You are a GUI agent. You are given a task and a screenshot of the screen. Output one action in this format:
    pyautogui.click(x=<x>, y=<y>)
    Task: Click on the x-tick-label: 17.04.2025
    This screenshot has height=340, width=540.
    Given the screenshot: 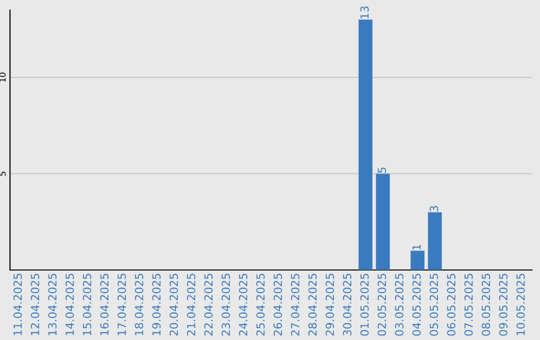 What is the action you would take?
    pyautogui.click(x=122, y=305)
    